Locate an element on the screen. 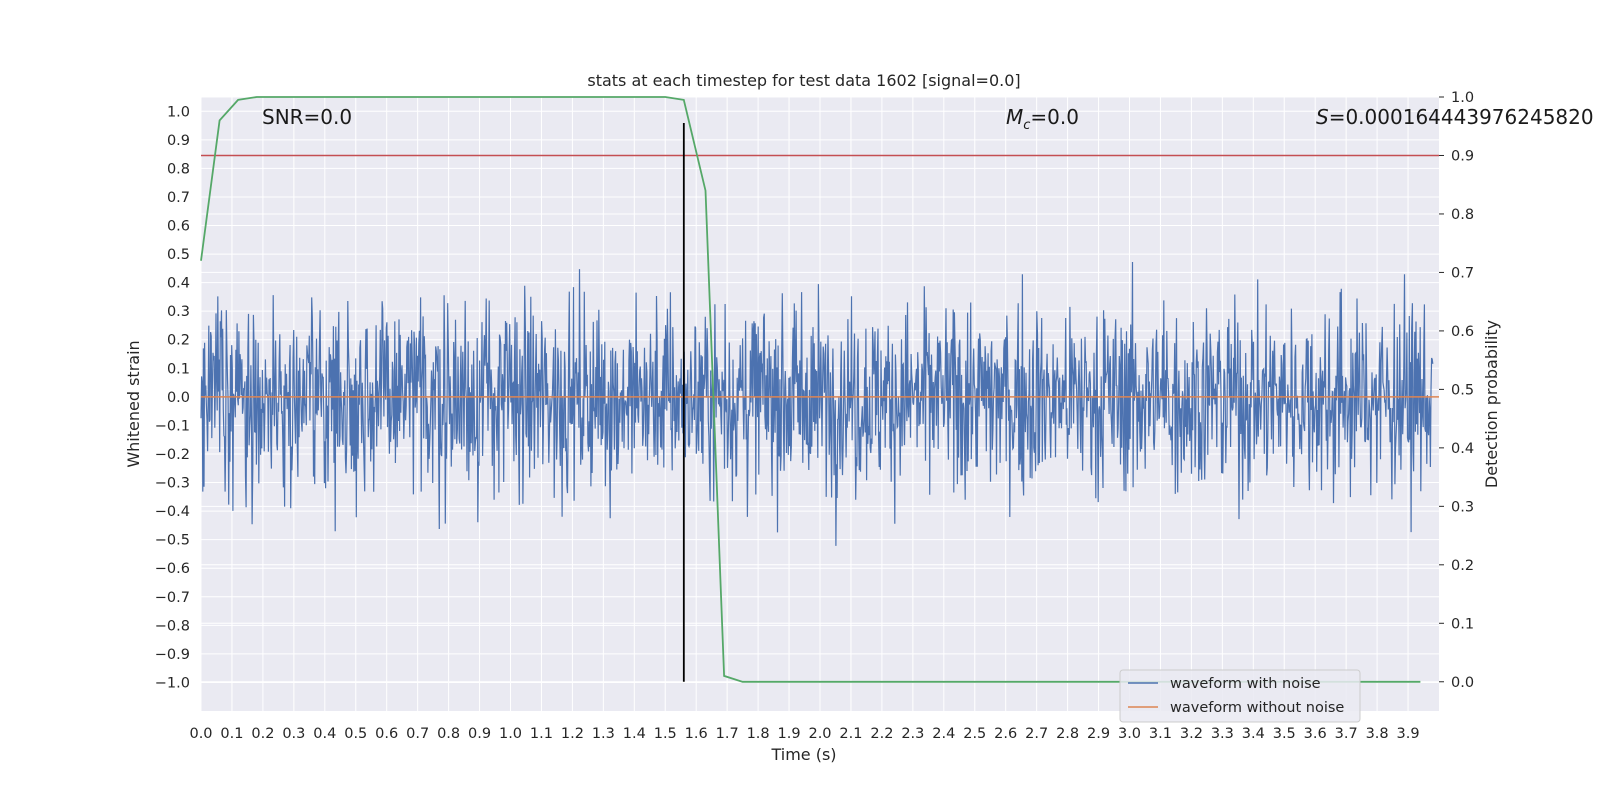  y-tick-label: 0.5 is located at coordinates (178, 255).